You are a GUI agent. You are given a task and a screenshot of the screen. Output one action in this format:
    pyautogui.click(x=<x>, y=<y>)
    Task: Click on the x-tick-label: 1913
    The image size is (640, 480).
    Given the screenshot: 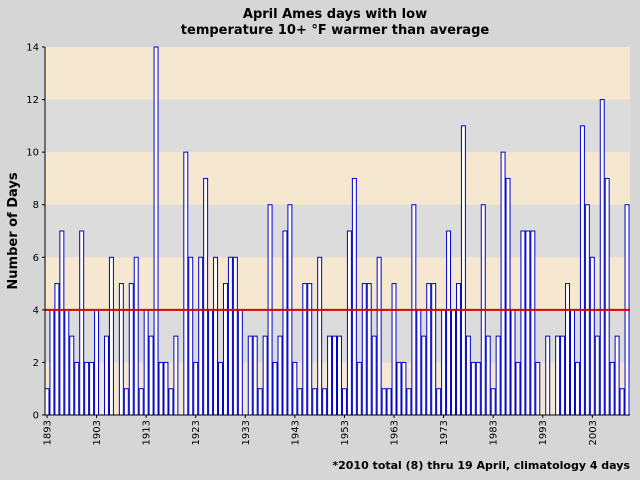 What is the action you would take?
    pyautogui.click(x=147, y=432)
    